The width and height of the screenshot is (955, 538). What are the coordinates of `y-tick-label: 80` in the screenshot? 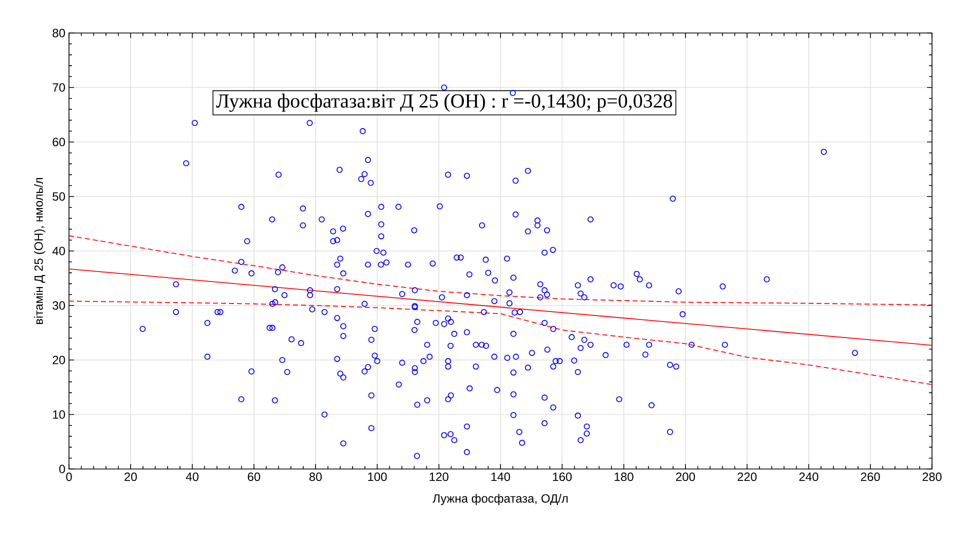 It's located at (58, 33).